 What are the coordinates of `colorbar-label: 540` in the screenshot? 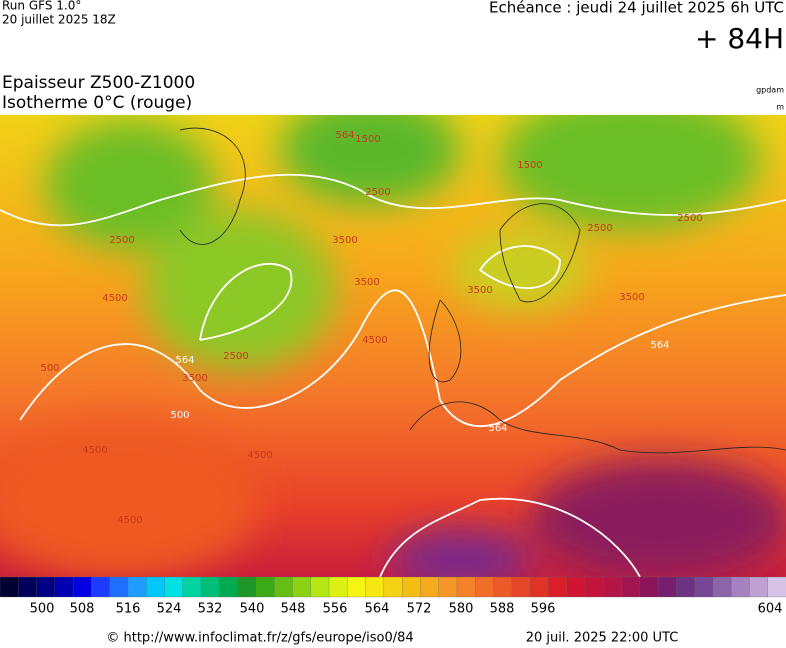 It's located at (252, 609).